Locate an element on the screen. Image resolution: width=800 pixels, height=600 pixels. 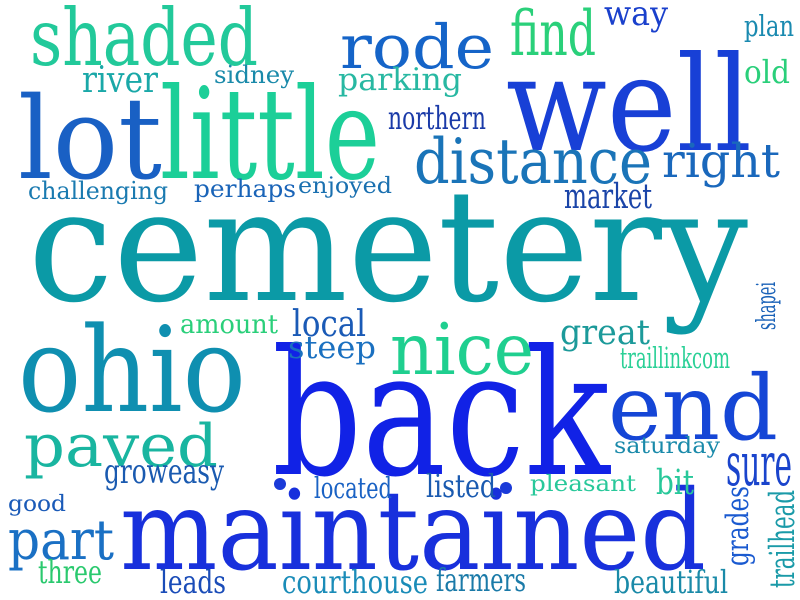
word-groweasy: groweasy is located at coordinates (164, 472).